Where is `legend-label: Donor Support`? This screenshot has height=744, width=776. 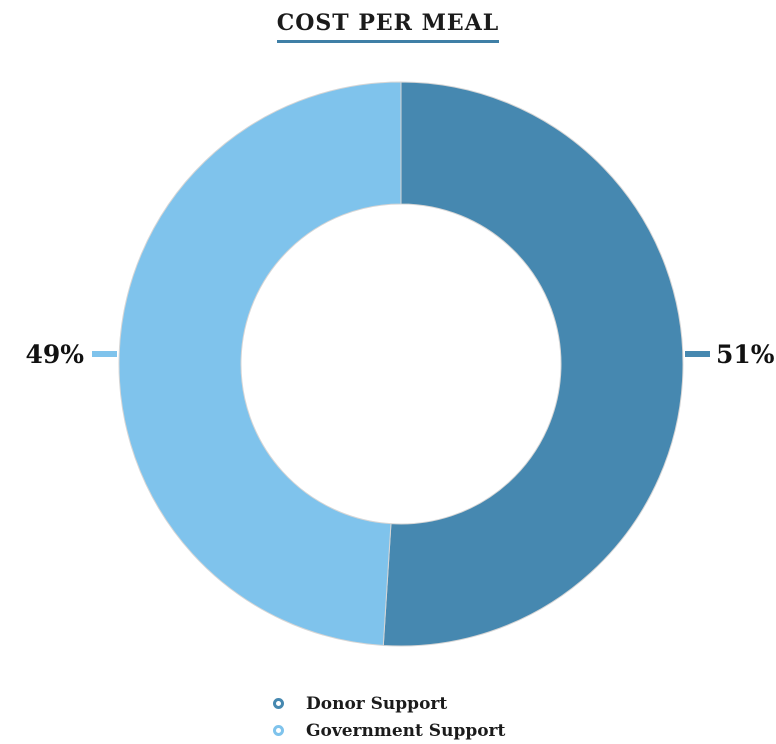 legend-label: Donor Support is located at coordinates (377, 703).